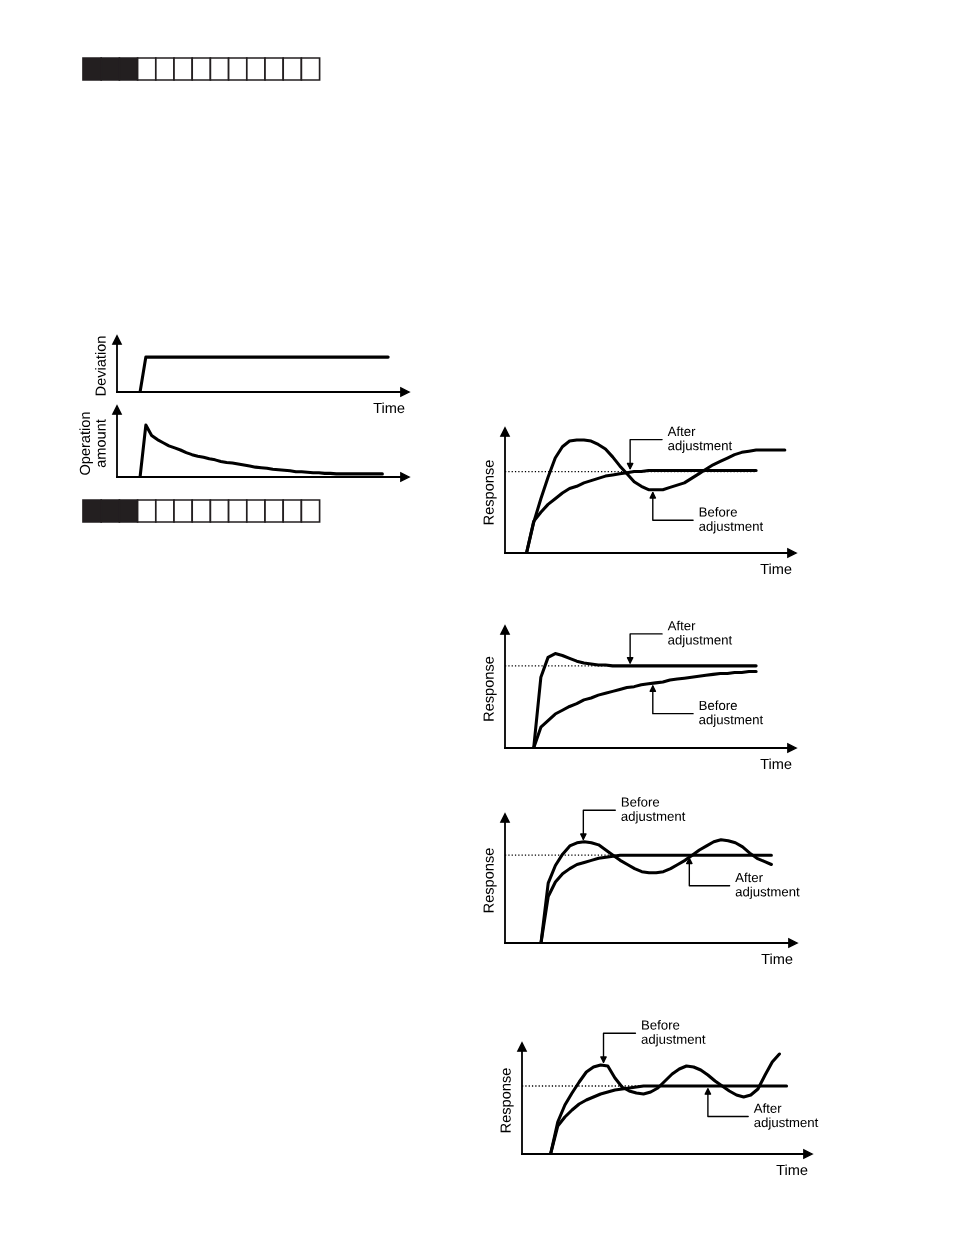 This screenshot has width=954, height=1235. Describe the element at coordinates (100, 366) in the screenshot. I see `y-axis-title: Deviation` at that location.